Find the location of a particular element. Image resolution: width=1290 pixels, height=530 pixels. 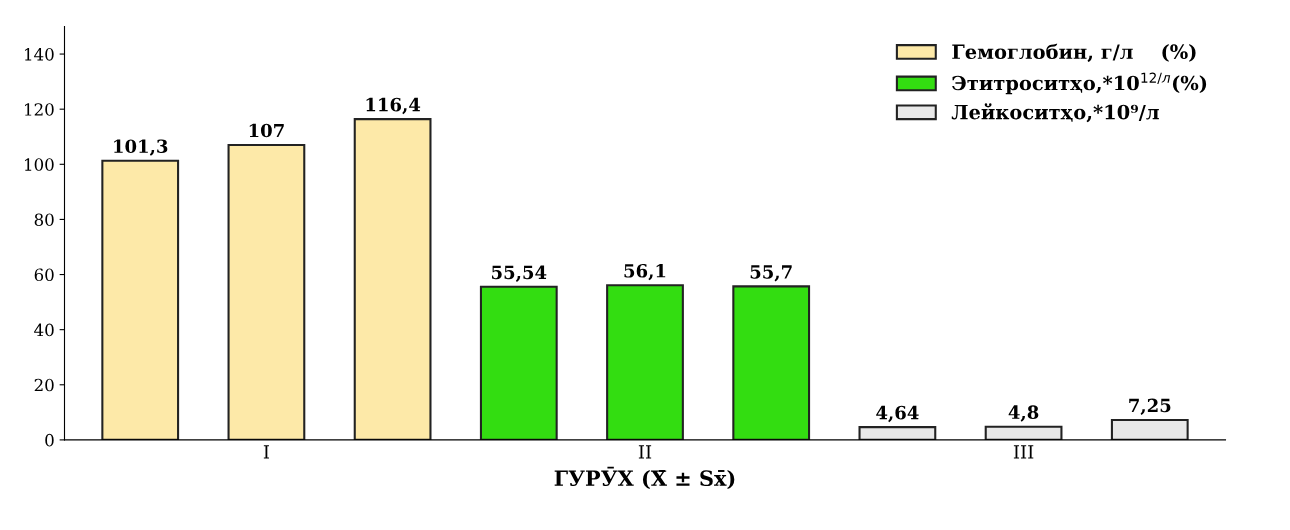

y-tick-label: 120 is located at coordinates (39, 109).